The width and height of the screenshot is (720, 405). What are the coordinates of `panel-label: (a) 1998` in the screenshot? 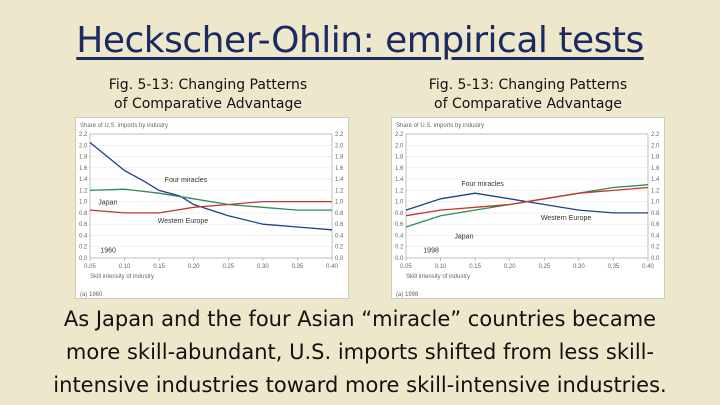 It's located at (407, 295).